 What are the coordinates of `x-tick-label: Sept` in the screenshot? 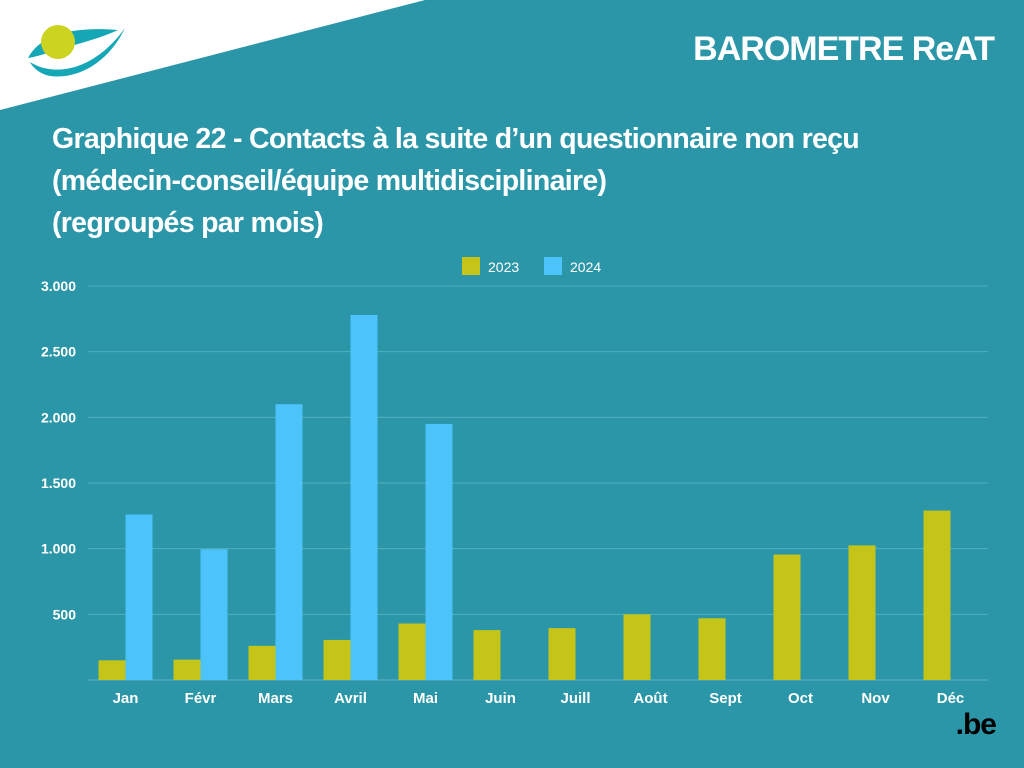 It's located at (725, 698).